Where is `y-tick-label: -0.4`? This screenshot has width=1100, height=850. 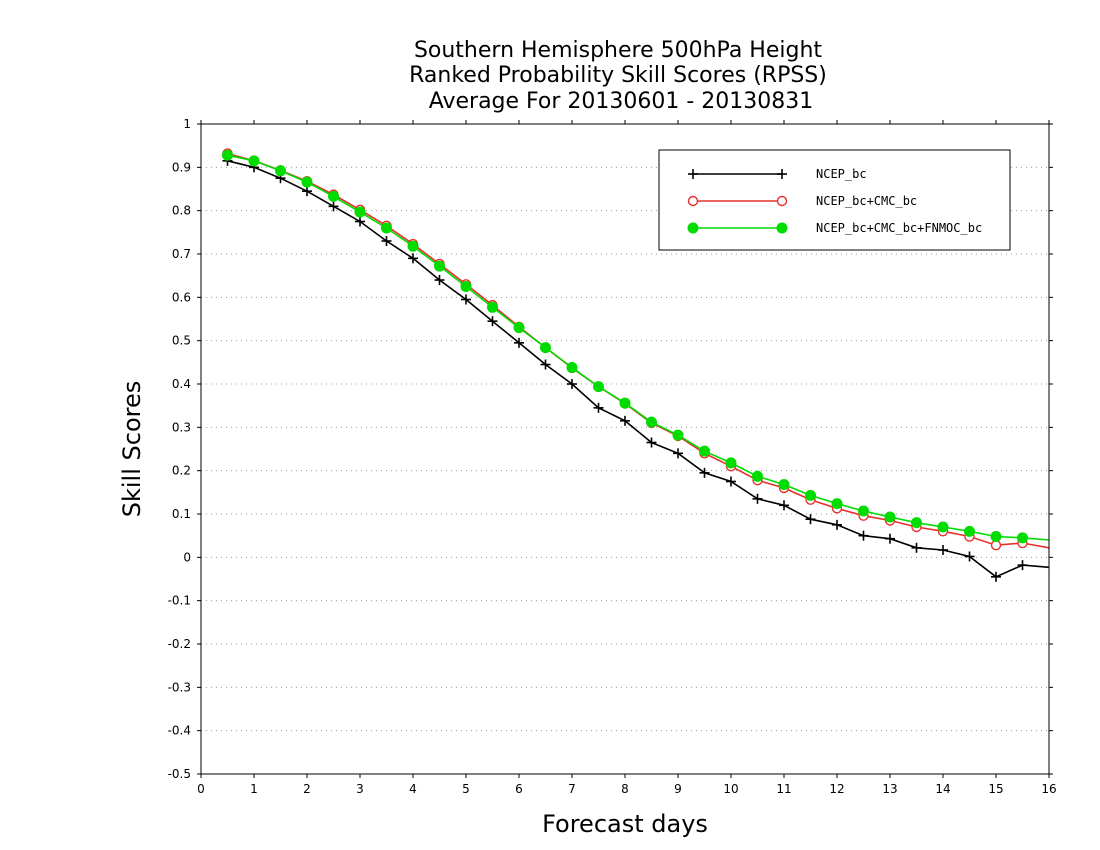
y-tick-label: -0.4 is located at coordinates (179, 731).